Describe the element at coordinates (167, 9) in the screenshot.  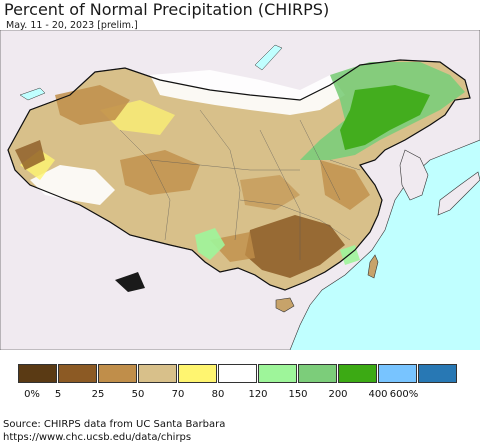
I see `map-title: Percent of Normal Precipitation (CHIRPS)` at that location.